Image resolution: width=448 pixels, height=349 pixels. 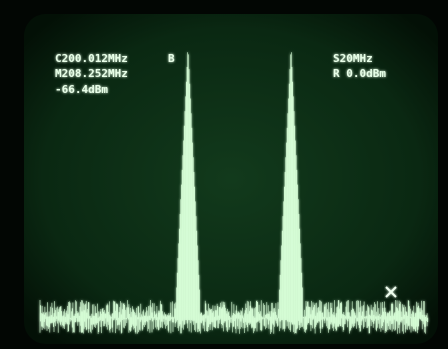 What do you see at coordinates (81, 89) in the screenshot?
I see `marker-level: -66.4dBm` at bounding box center [81, 89].